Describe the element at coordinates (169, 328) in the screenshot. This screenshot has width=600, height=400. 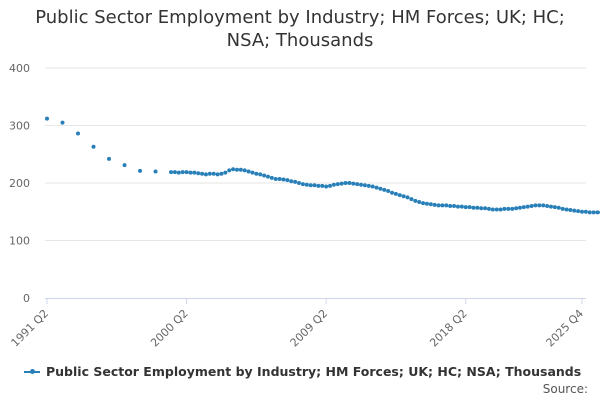
I see `x-tick-label: 2000 Q2` at that location.